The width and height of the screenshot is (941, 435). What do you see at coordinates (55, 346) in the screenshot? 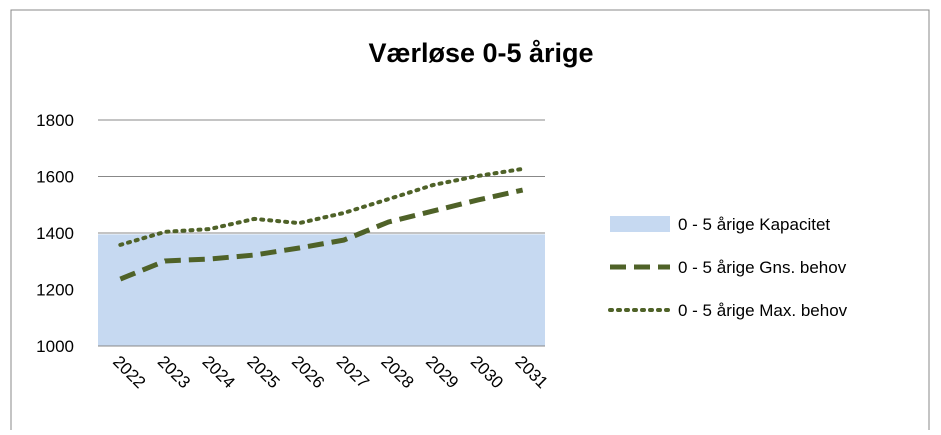
I see `y-tick-label: 1000` at bounding box center [55, 346].